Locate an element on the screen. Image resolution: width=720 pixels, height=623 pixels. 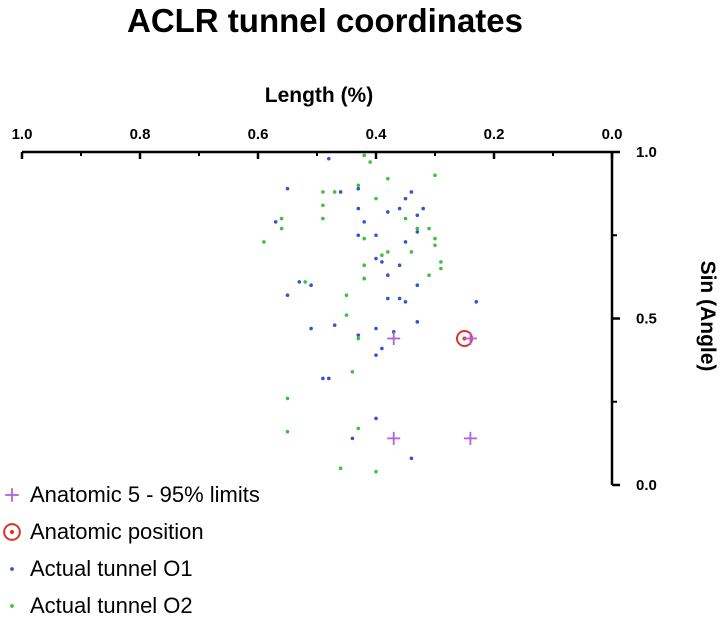
x-tick-label: 0.6 is located at coordinates (258, 134).